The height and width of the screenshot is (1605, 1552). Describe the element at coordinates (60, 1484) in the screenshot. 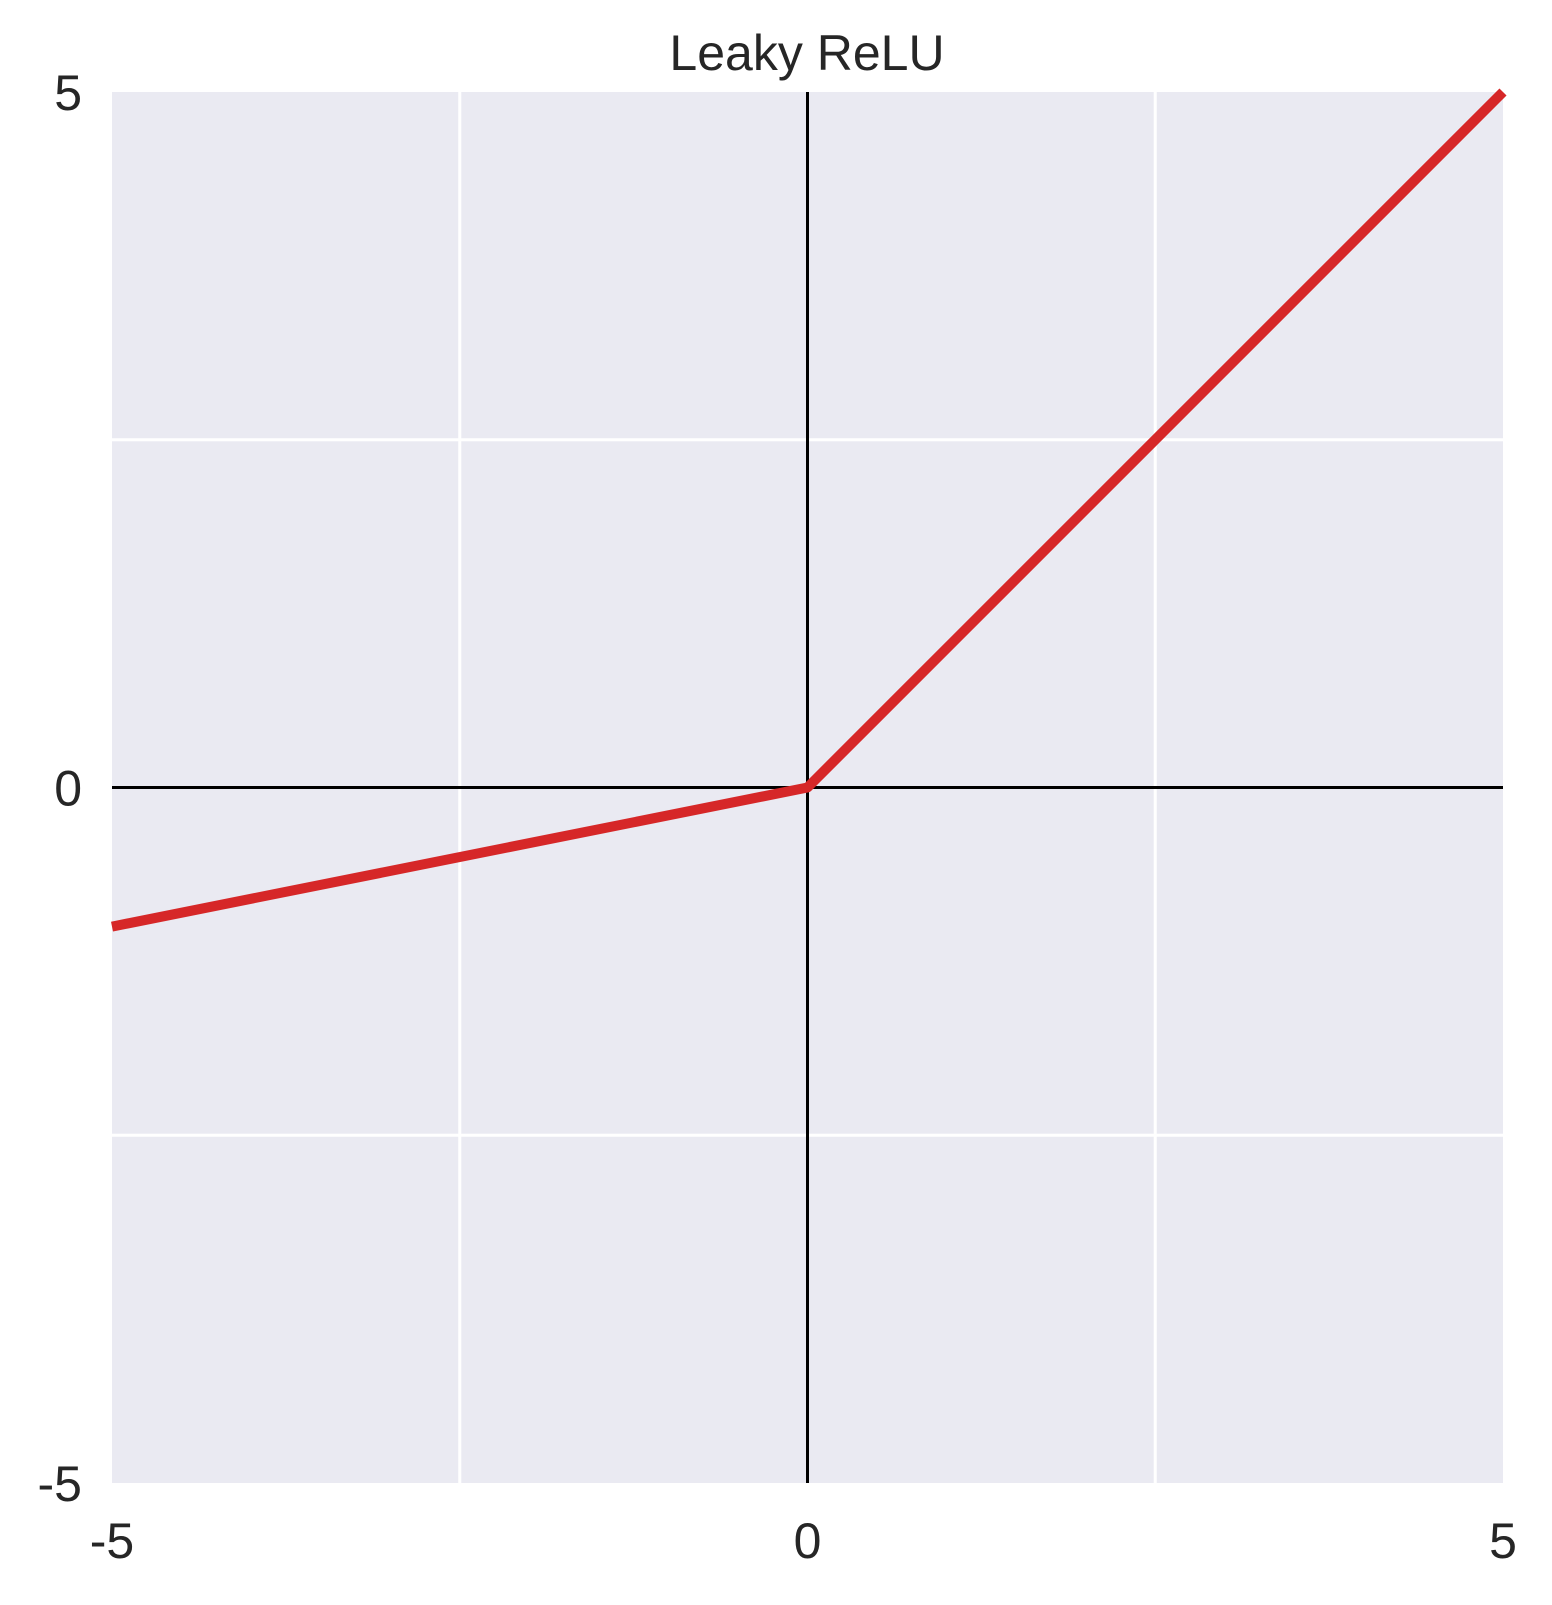

I see `y-tick-label: -5` at that location.